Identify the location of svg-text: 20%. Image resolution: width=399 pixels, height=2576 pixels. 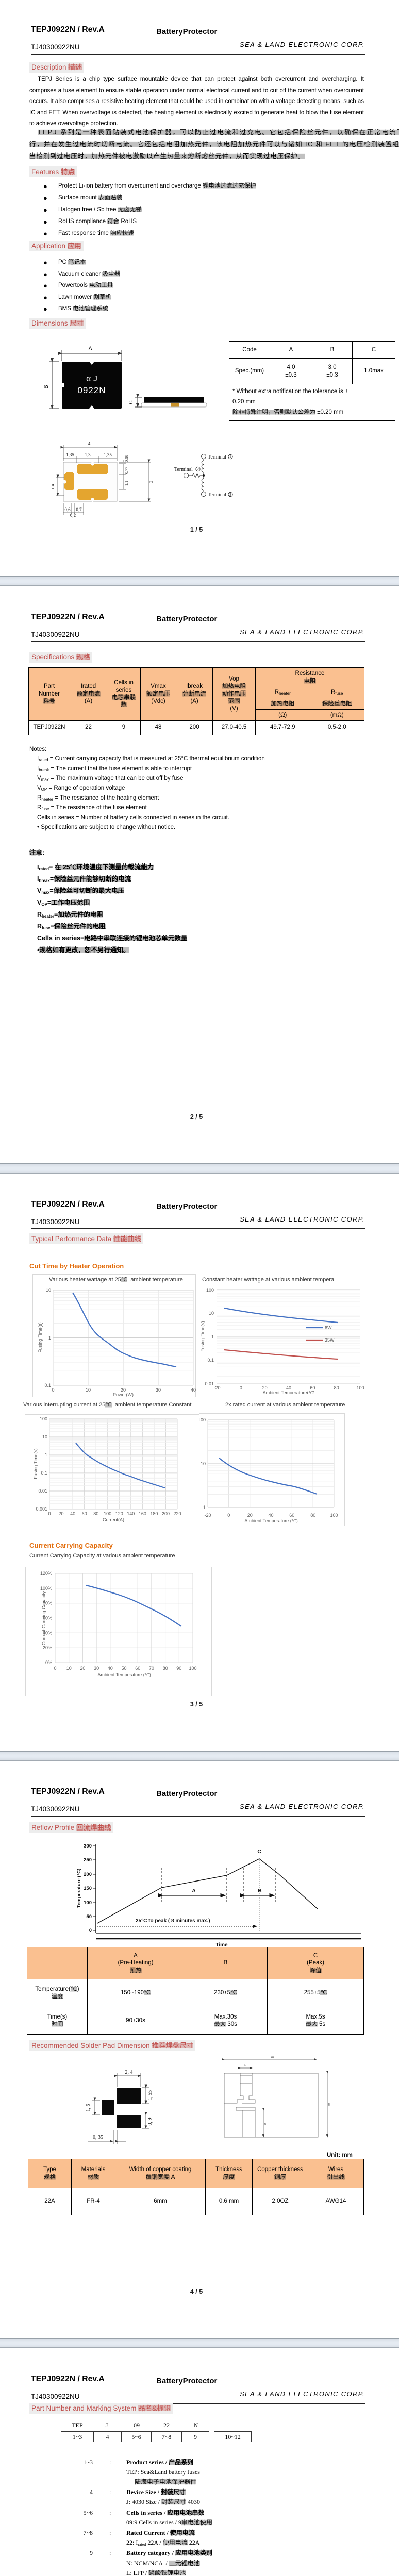
(47, 1647).